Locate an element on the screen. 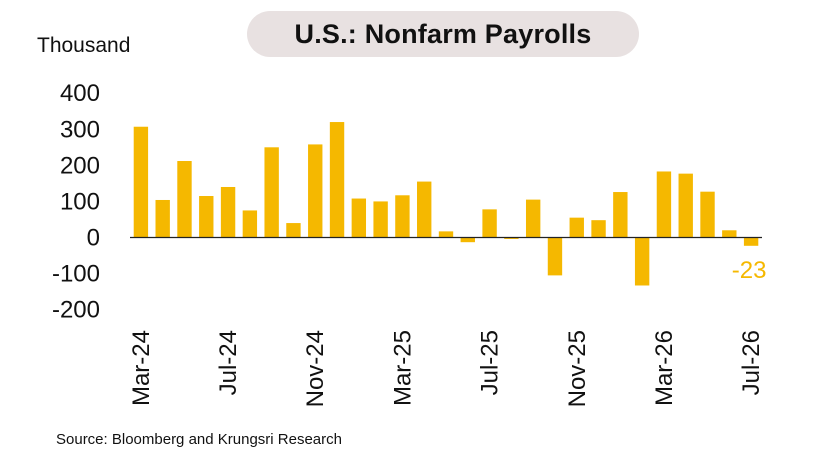 The image size is (840, 462). source-note: Source: Bloomberg and Krungsri Research is located at coordinates (199, 439).